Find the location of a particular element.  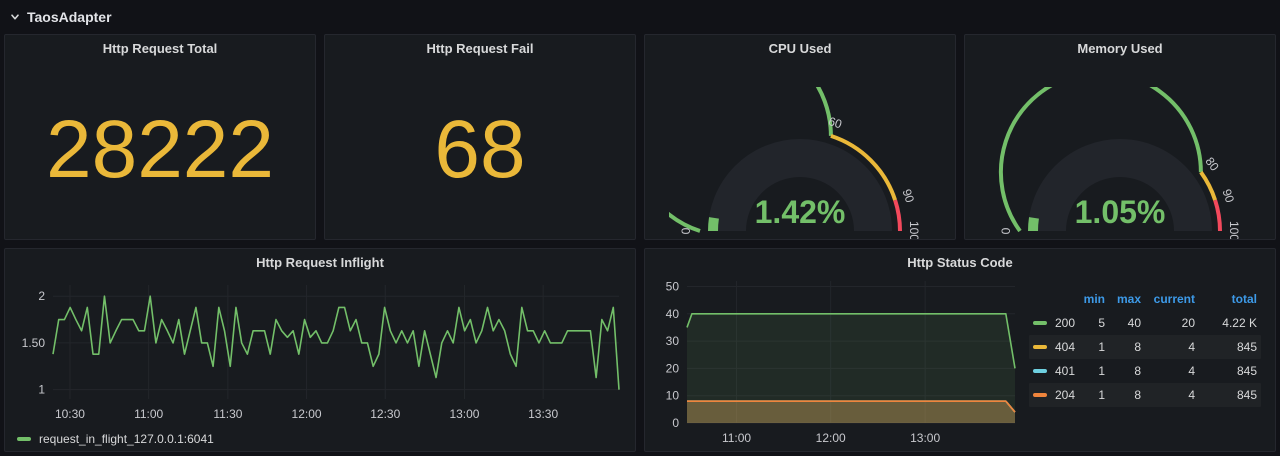

svg-text: 11:30 is located at coordinates (227, 414).